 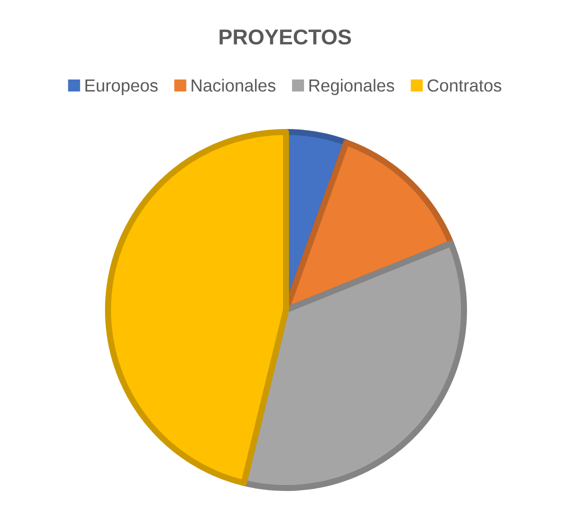 What do you see at coordinates (285, 37) in the screenshot?
I see `chart-title: PROYECTOS` at bounding box center [285, 37].